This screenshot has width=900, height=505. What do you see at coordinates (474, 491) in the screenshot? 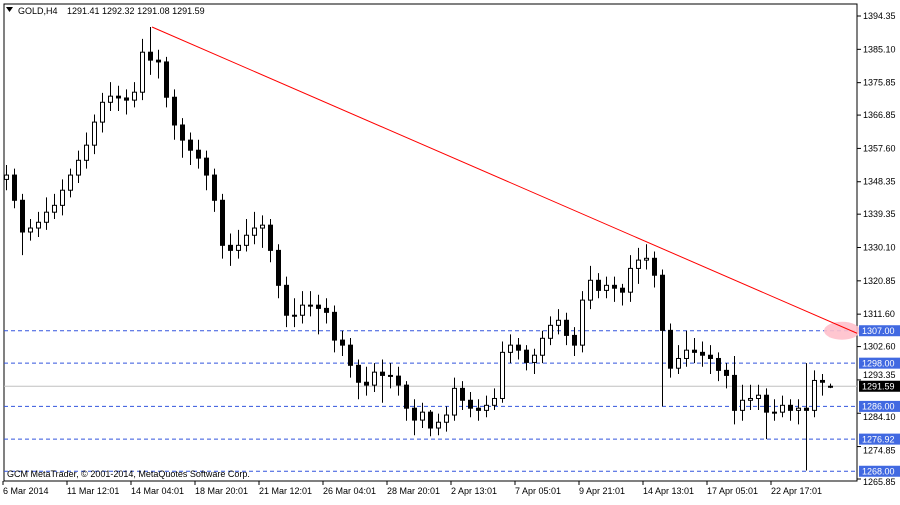
I see `date-tick-label: 2 Apr 13:01` at bounding box center [474, 491].